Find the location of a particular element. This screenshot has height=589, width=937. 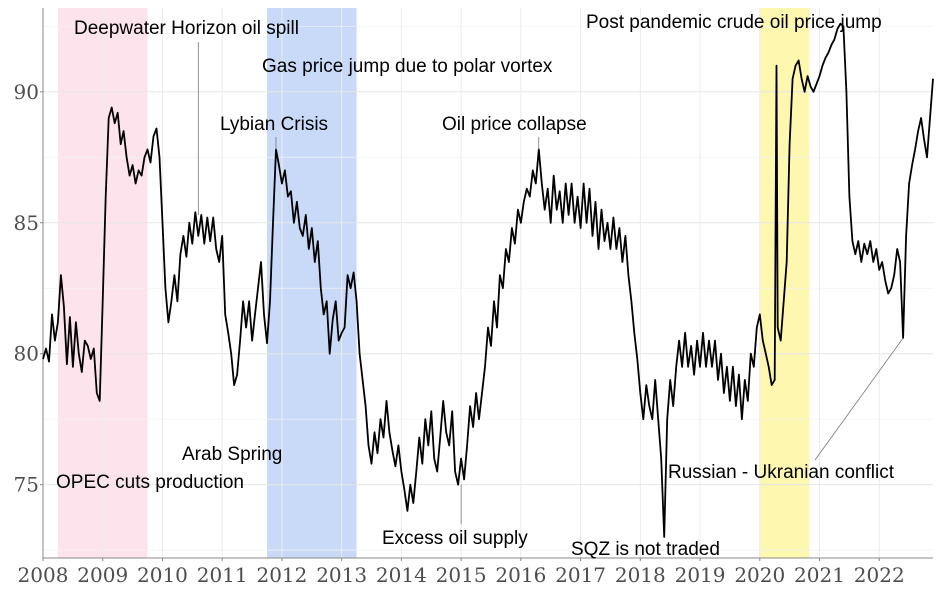

annotation-label: Arab Spring is located at coordinates (232, 454).